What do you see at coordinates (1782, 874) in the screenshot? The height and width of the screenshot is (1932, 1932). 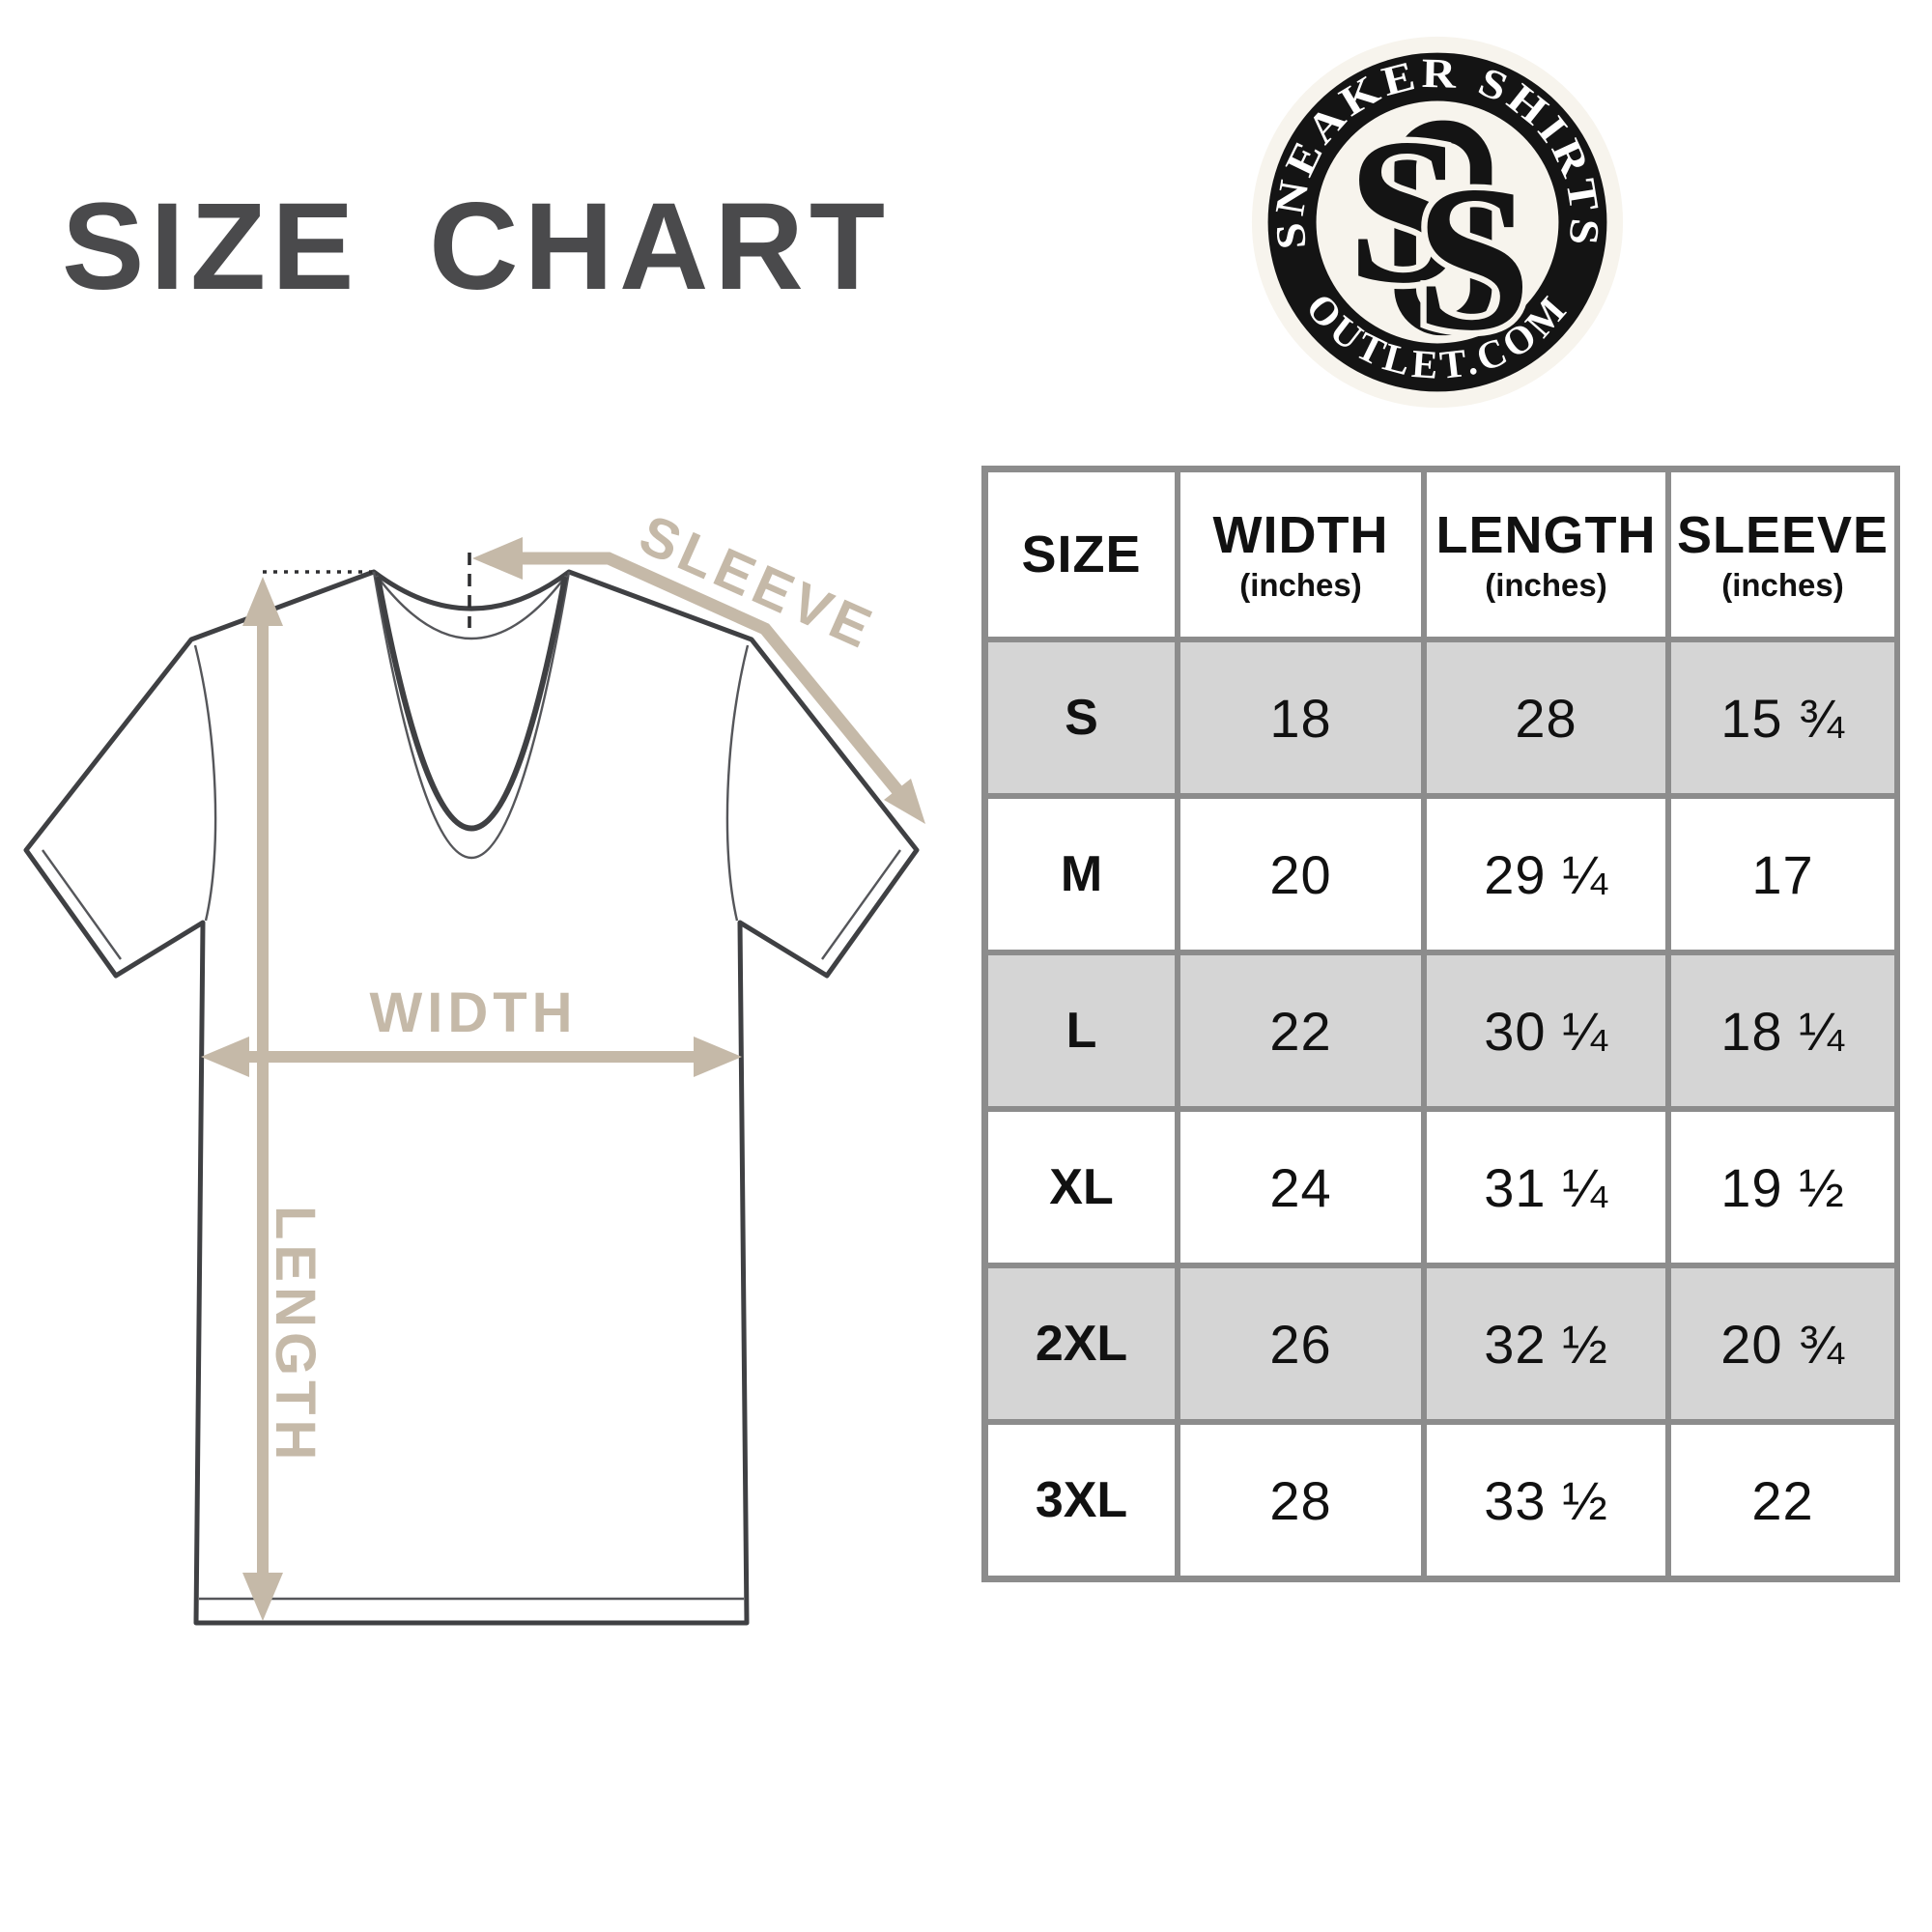 I see `row-m-sleeve: 17` at bounding box center [1782, 874].